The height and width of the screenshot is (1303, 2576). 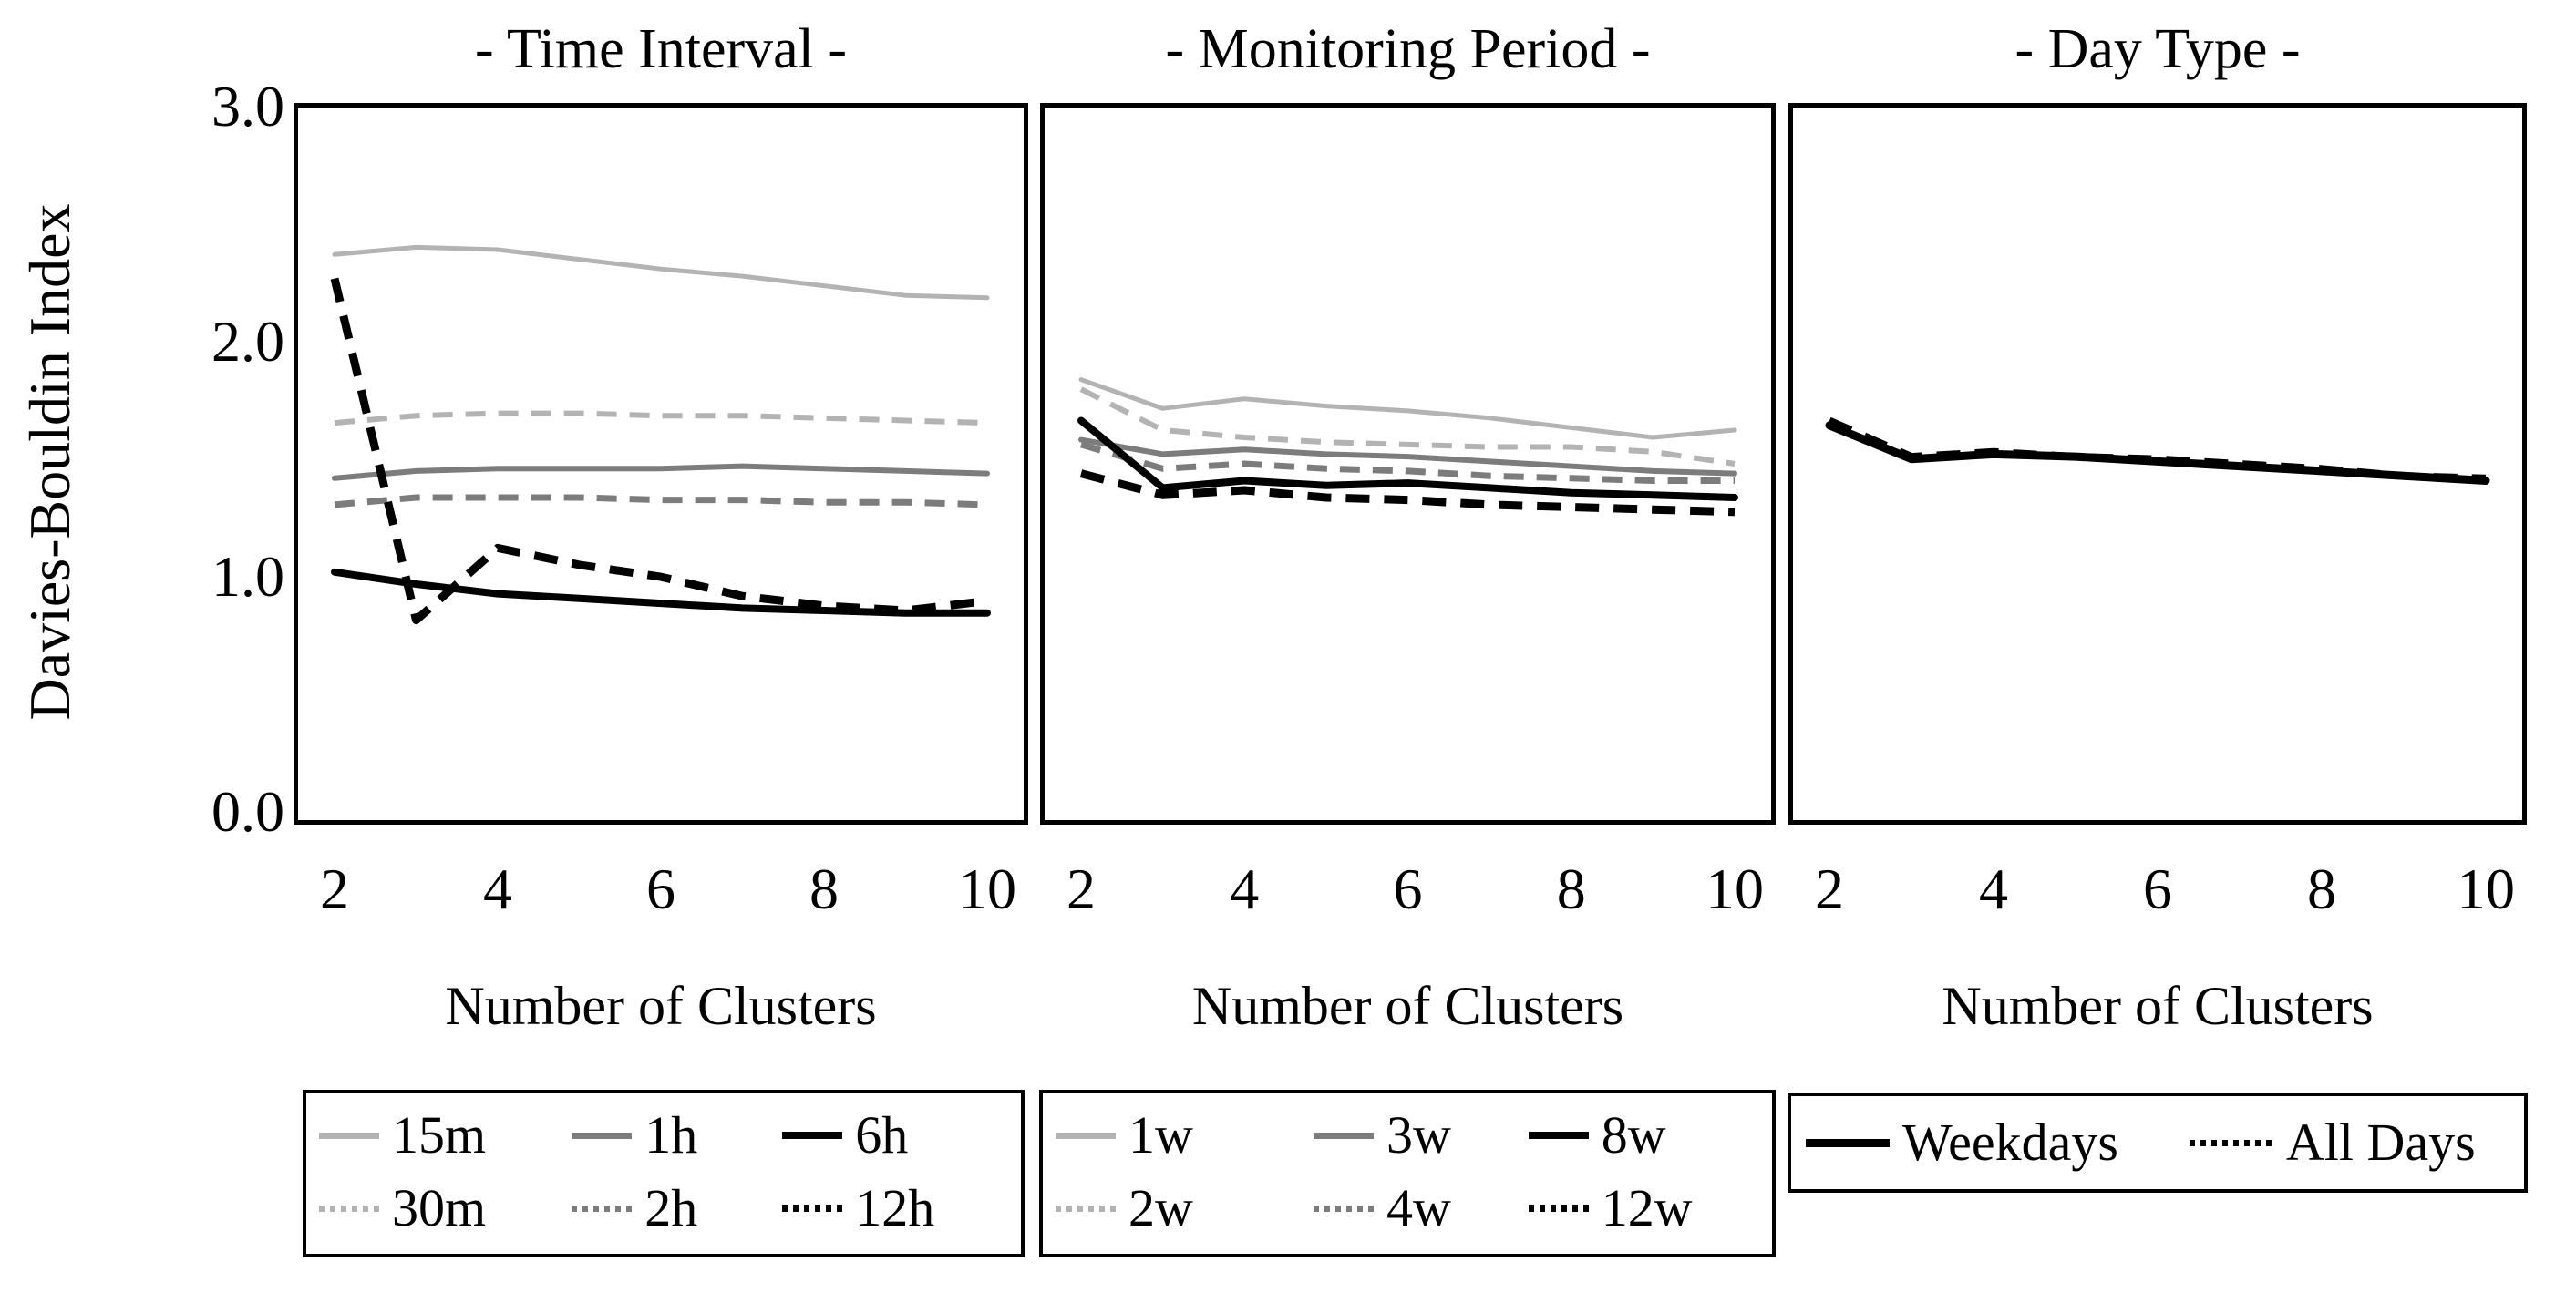 I want to click on legend-time-interval: 15m 1h 6h 30m 2h 12h, so click(x=664, y=1173).